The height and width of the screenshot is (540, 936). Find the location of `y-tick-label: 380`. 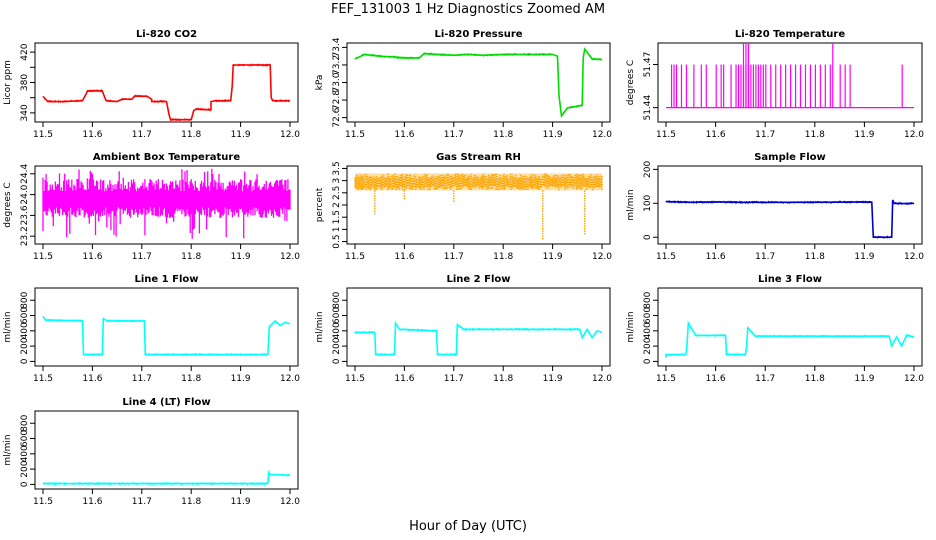

y-tick-label: 380 is located at coordinates (25, 82).